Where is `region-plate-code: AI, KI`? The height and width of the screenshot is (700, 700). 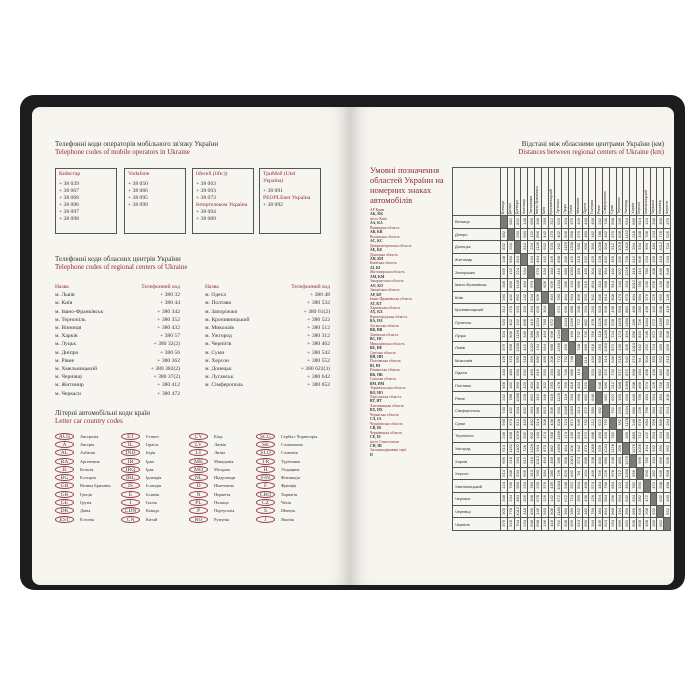
region-plate-code: AI, KI is located at coordinates (375, 267).